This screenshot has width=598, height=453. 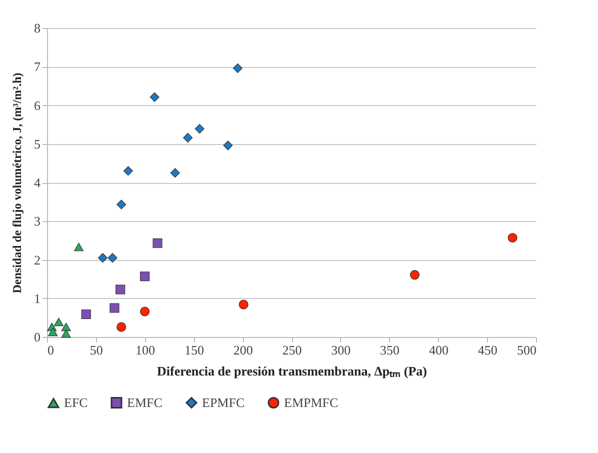 I want to click on x-tick-label: 0, so click(x=51, y=350).